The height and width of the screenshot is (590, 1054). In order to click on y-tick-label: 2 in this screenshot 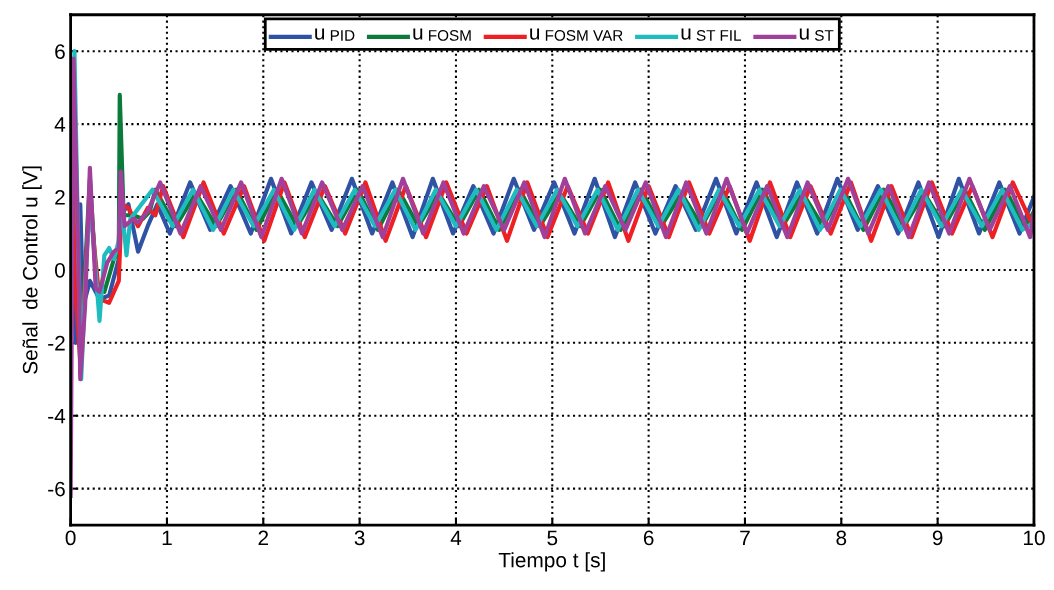, I will do `click(60, 197)`.